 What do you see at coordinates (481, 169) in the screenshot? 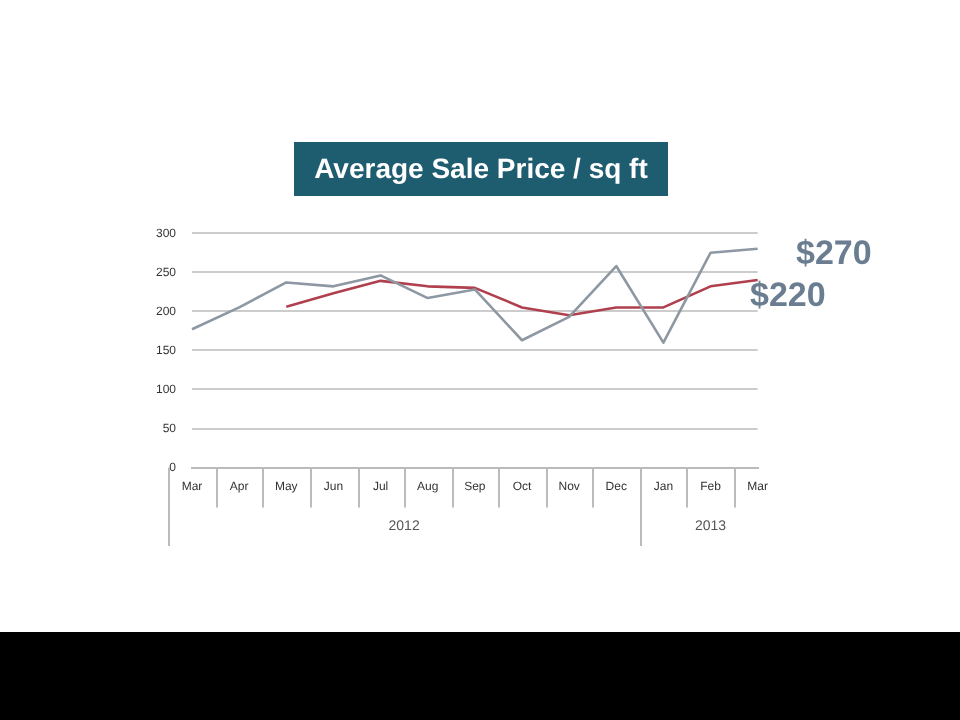
I see `chart-title: Average Sale Price / sq ft` at bounding box center [481, 169].